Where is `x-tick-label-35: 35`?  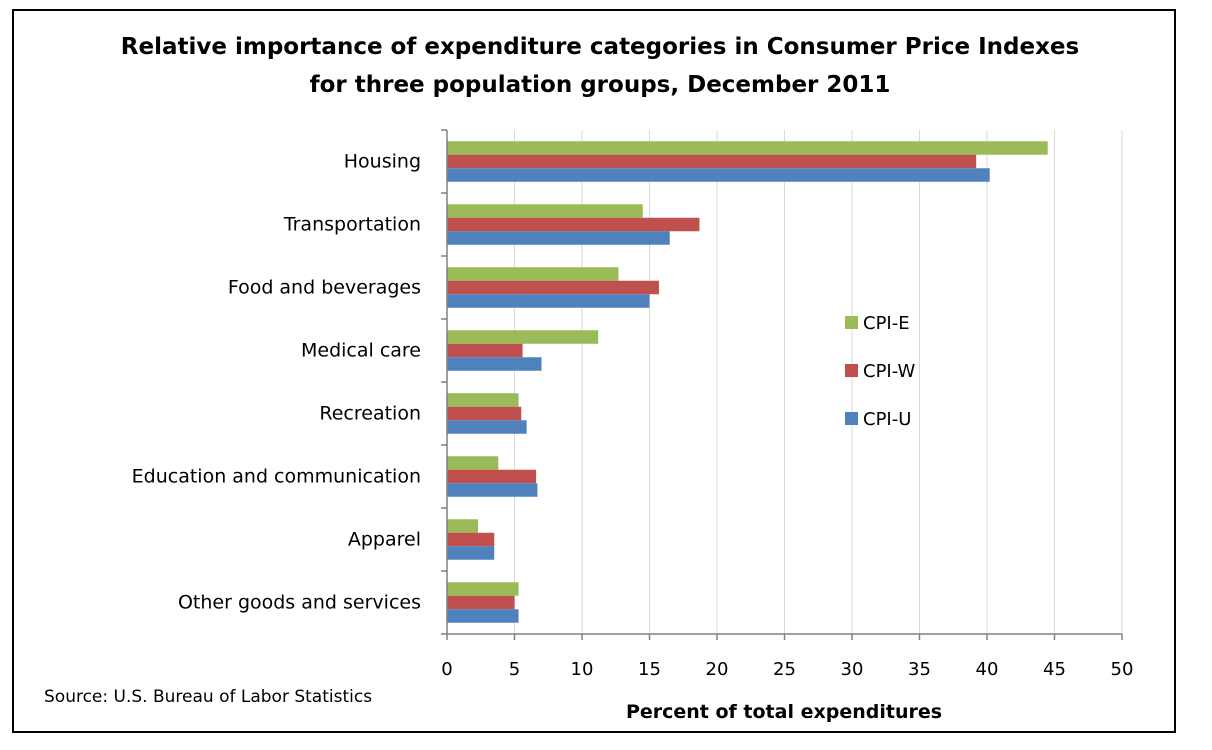 x-tick-label-35: 35 is located at coordinates (919, 669).